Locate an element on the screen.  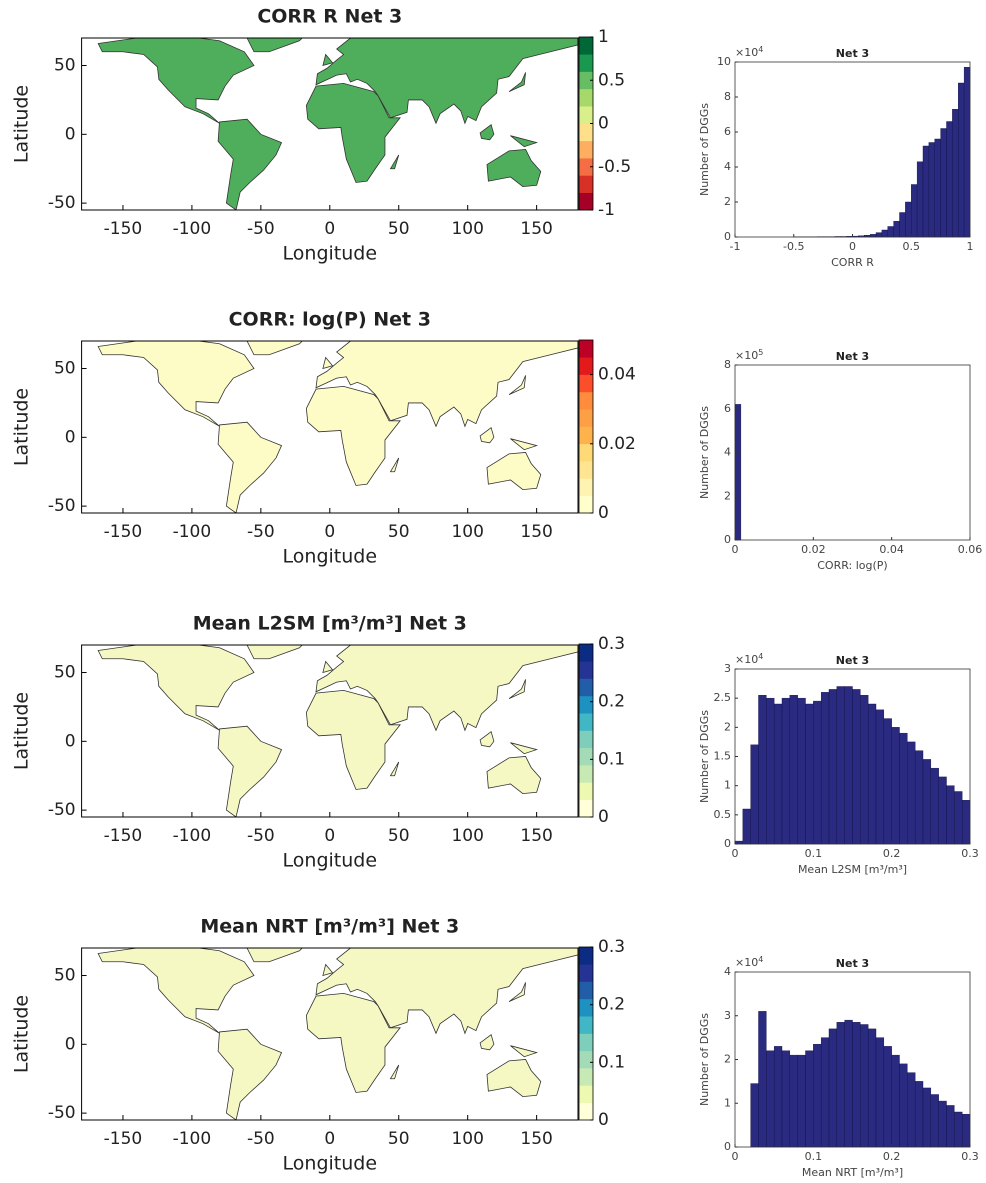
y-tick-label: 6 is located at coordinates (727, 131).